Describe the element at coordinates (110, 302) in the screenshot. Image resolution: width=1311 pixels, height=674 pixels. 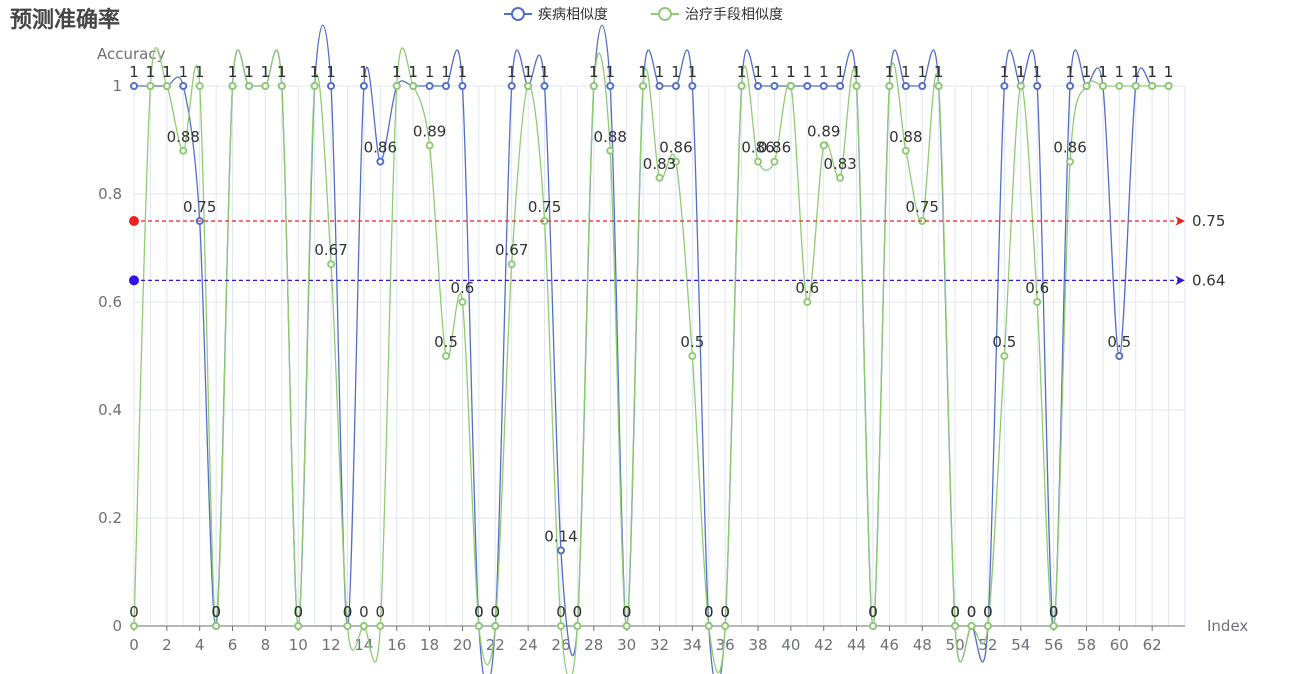
I see `y-tick-label: 0.6` at that location.